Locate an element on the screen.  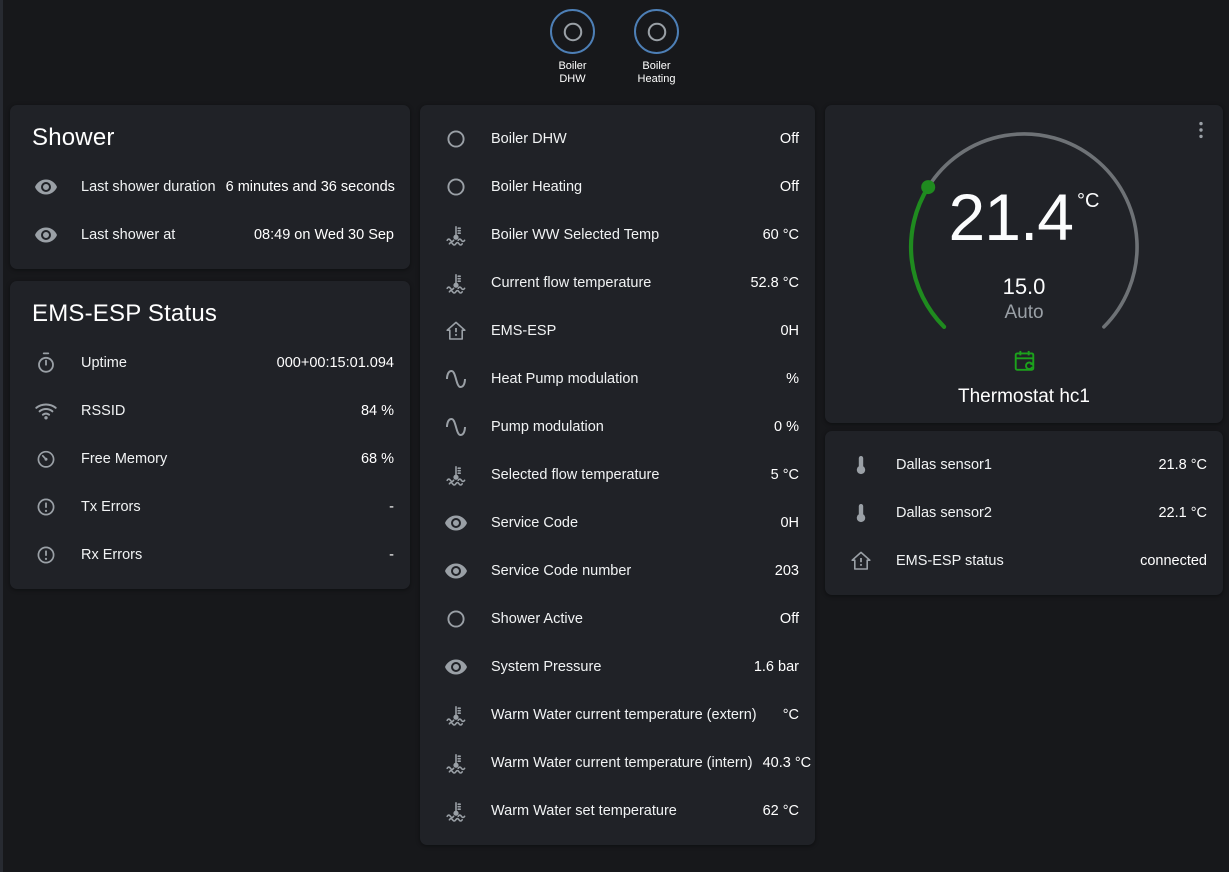
entity-row: Shower Active Off is located at coordinates (617, 619).